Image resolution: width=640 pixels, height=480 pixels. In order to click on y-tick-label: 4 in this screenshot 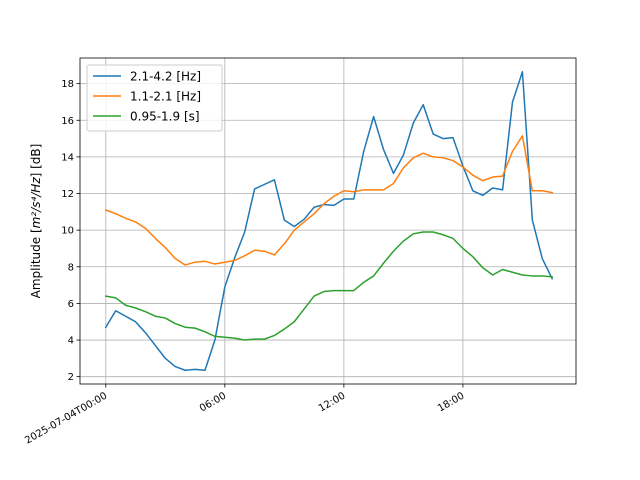, I will do `click(71, 341)`.